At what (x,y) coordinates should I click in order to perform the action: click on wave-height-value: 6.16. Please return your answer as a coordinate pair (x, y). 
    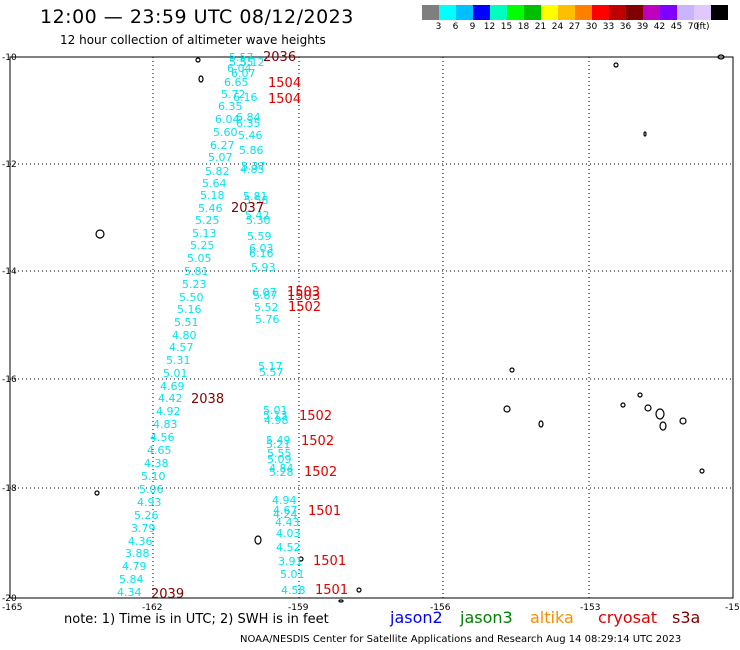
    Looking at the image, I should click on (245, 97).